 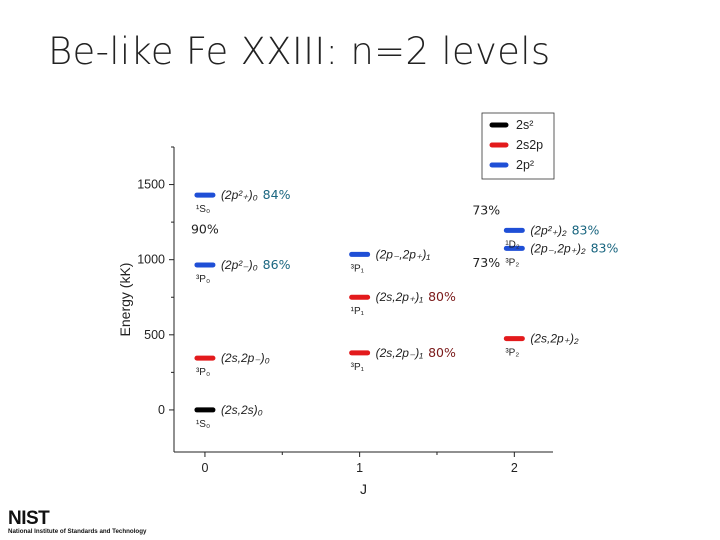 What do you see at coordinates (548, 230) in the screenshot?
I see `level-config-label: (2p²₊)₂` at bounding box center [548, 230].